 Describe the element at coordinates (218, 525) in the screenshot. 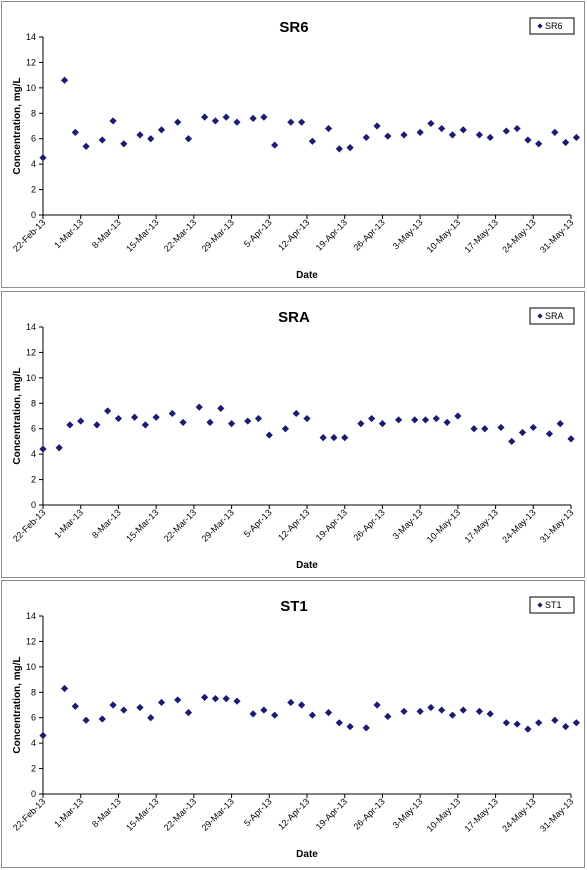

I see `x-tick-label: 29-Mar-13` at that location.